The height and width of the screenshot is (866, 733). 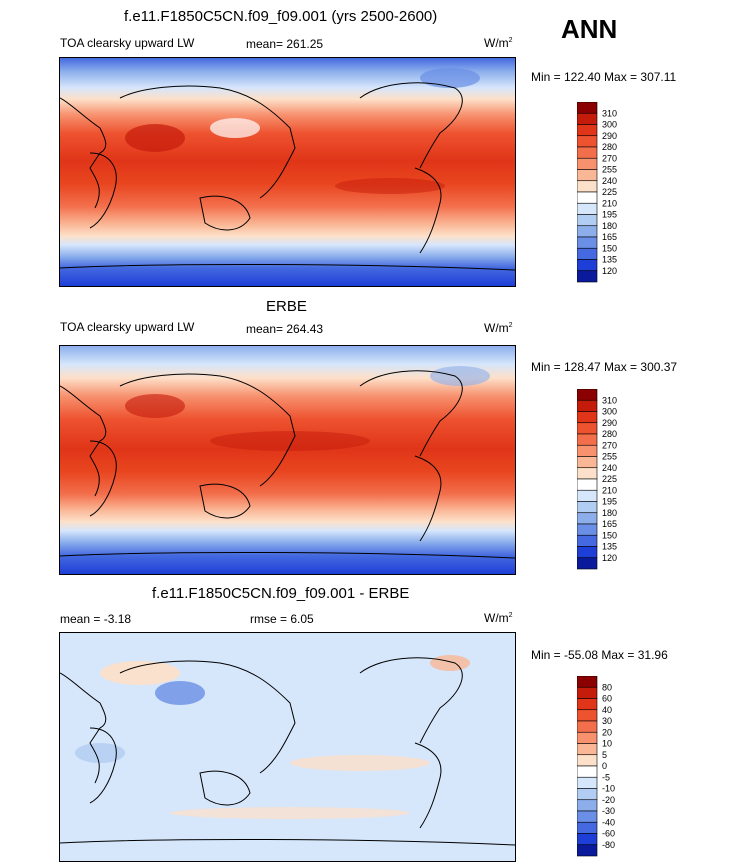 What do you see at coordinates (604, 77) in the screenshot?
I see `panel1-minmax-label: Min = 122.40 Max = 307.11` at bounding box center [604, 77].